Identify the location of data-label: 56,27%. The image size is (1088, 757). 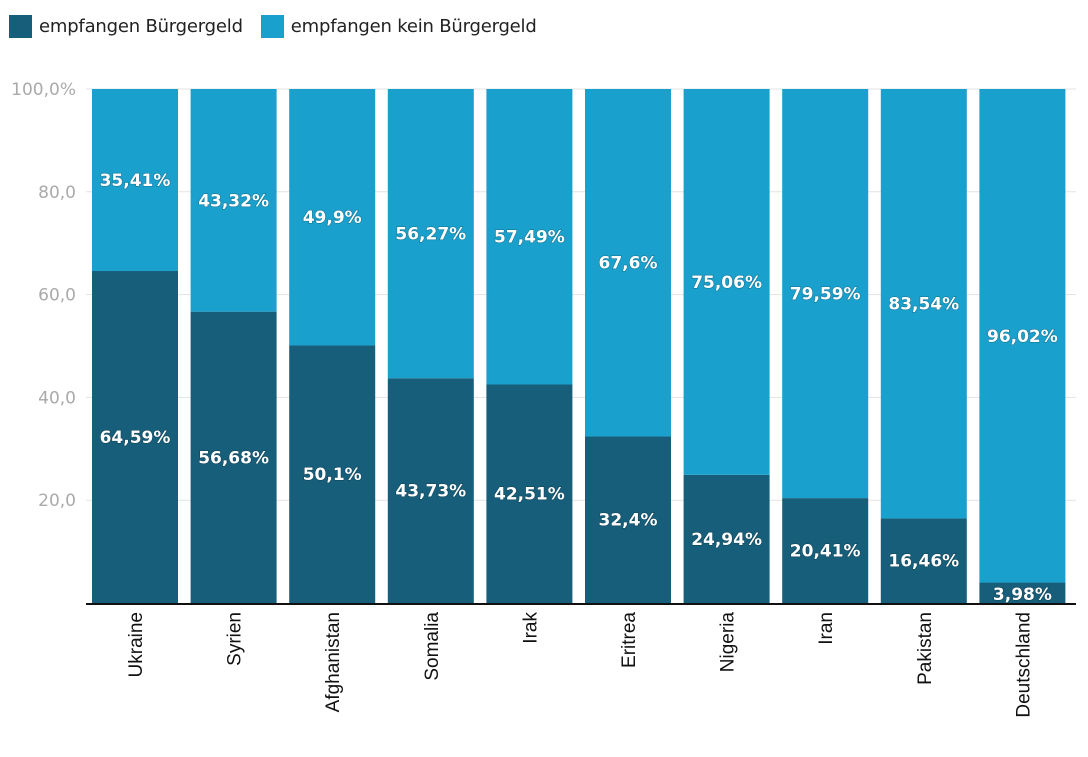
(430, 235).